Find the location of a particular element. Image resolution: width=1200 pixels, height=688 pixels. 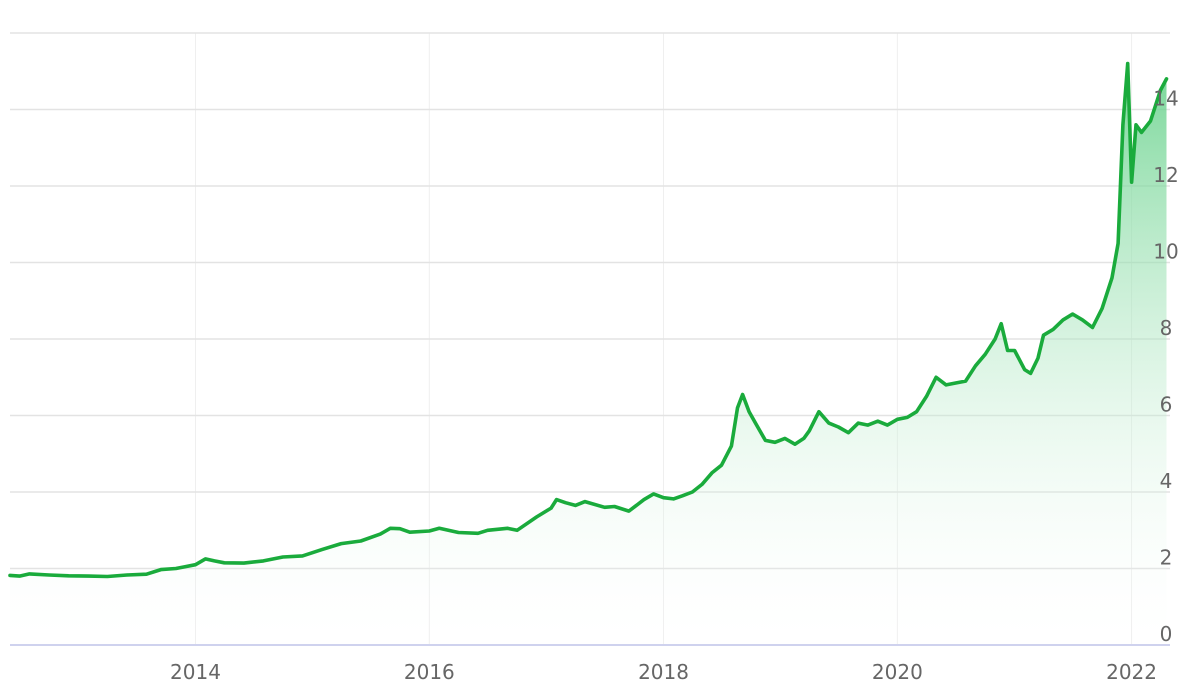

y-axis-tick-labels: 0 2 4 6 8 10 12 14 is located at coordinates (1165, 367).